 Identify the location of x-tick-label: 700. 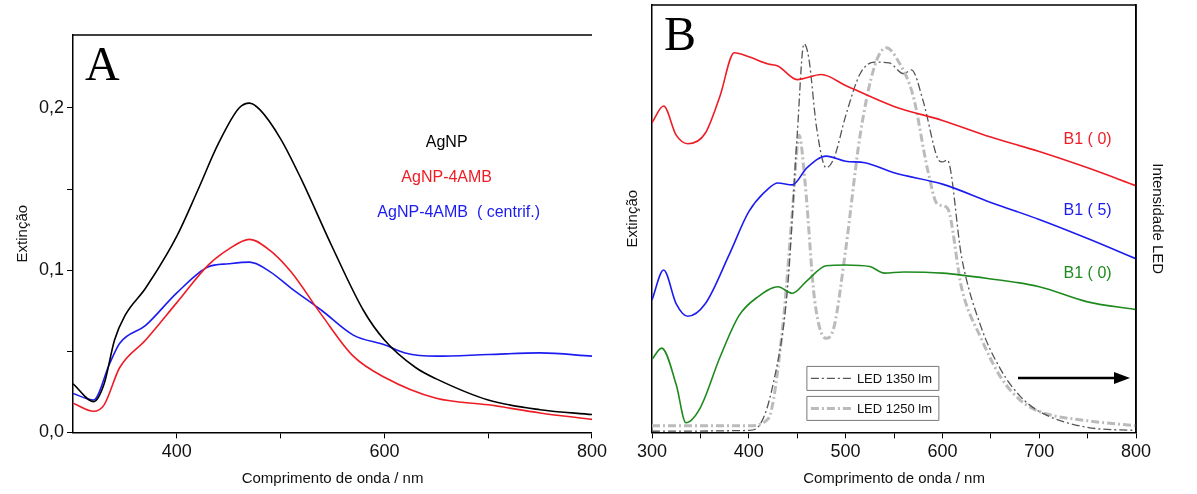
(1039, 451).